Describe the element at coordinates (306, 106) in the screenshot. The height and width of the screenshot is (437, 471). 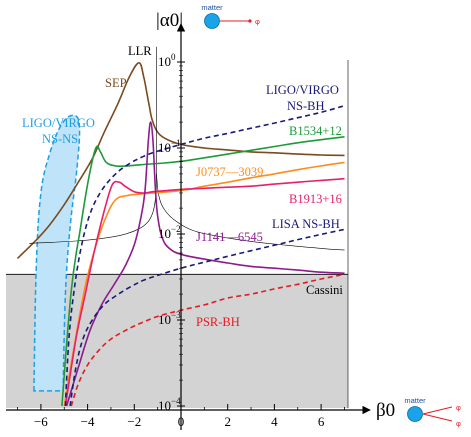
I see `label-ligo-virgo-ns-bh: NS-BH` at that location.